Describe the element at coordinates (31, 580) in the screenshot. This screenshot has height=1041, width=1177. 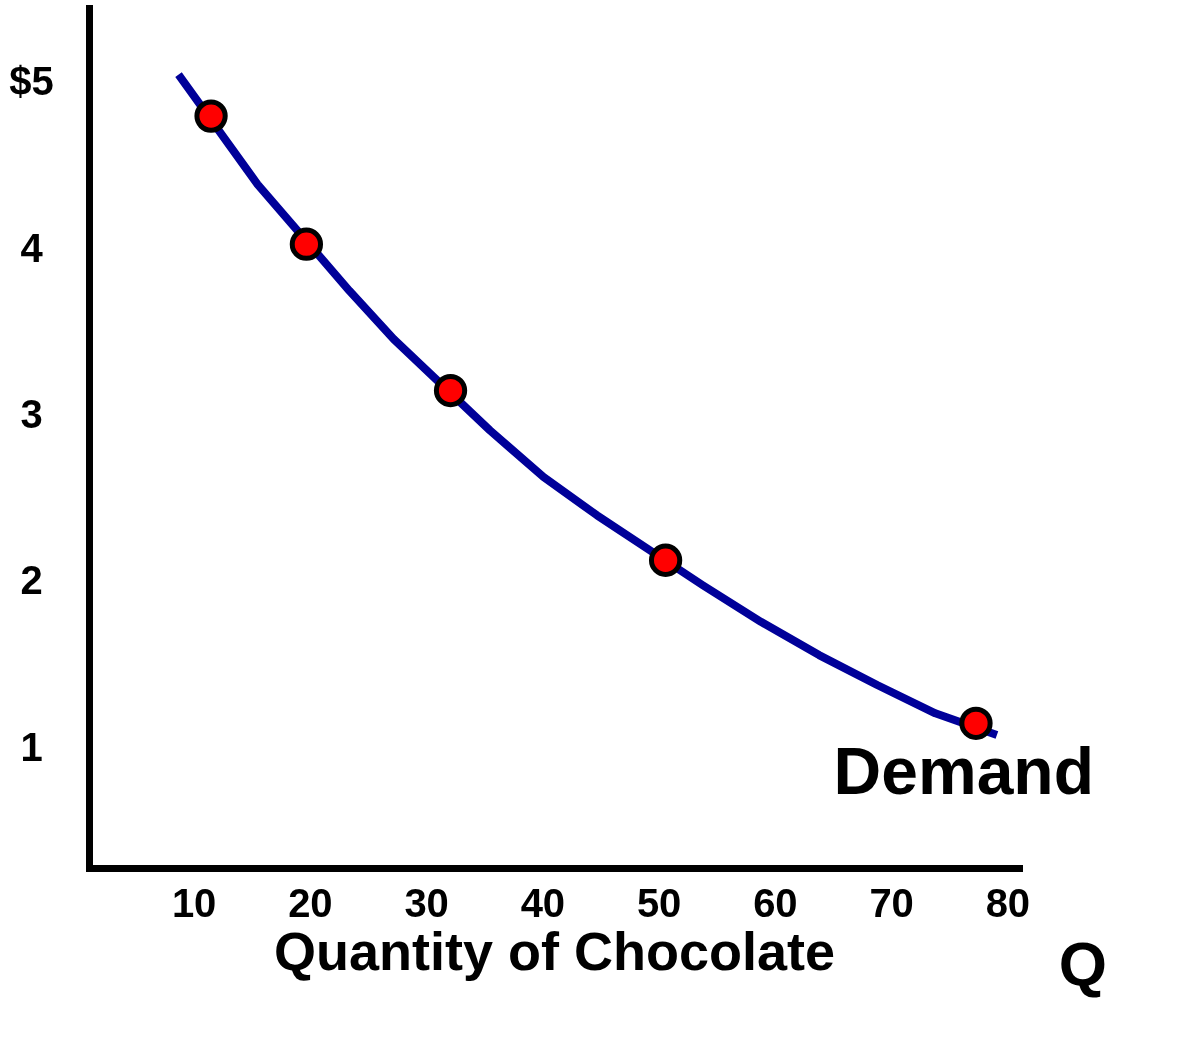
I see `y-tick-label: 2` at that location.